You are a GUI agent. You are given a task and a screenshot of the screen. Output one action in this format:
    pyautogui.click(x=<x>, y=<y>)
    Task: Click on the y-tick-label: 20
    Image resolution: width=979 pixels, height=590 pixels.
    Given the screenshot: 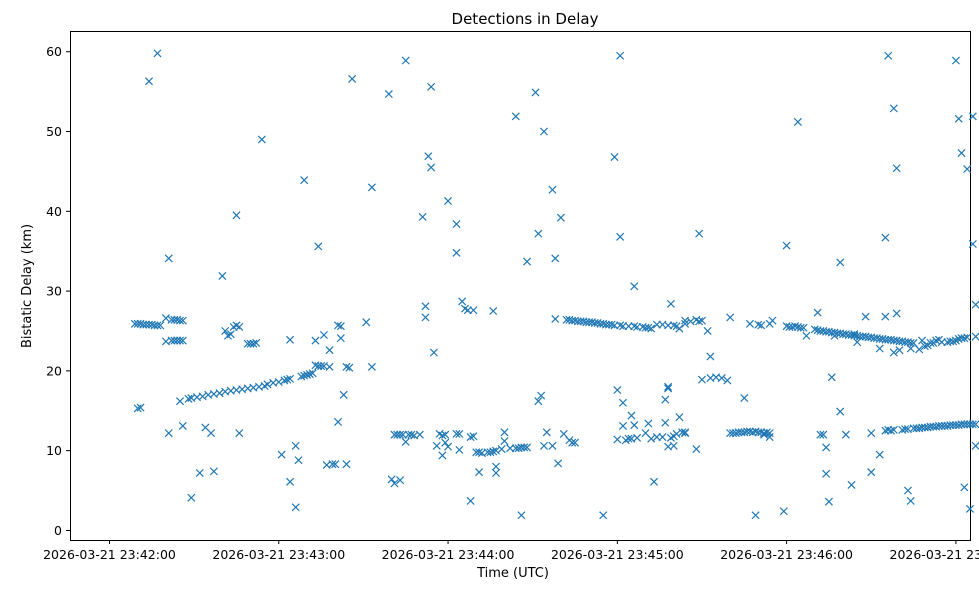 What is the action you would take?
    pyautogui.click(x=54, y=370)
    